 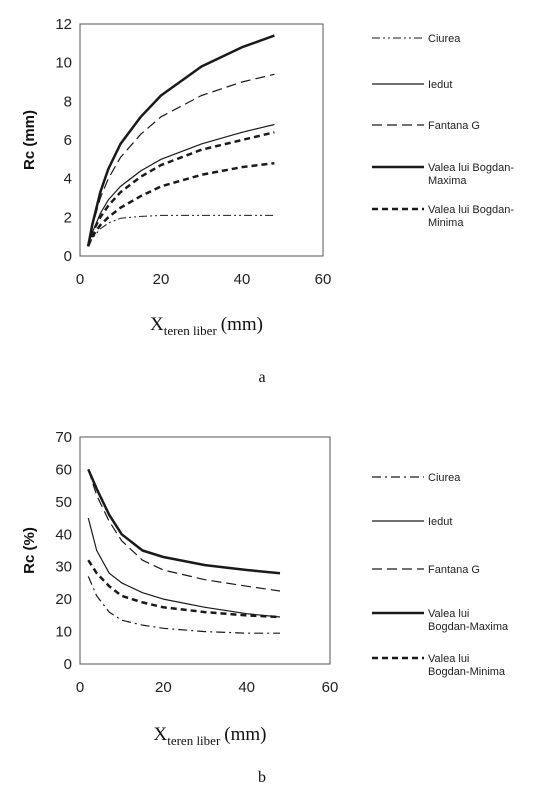 What do you see at coordinates (63, 469) in the screenshot?
I see `y-tick-label: 60` at bounding box center [63, 469].